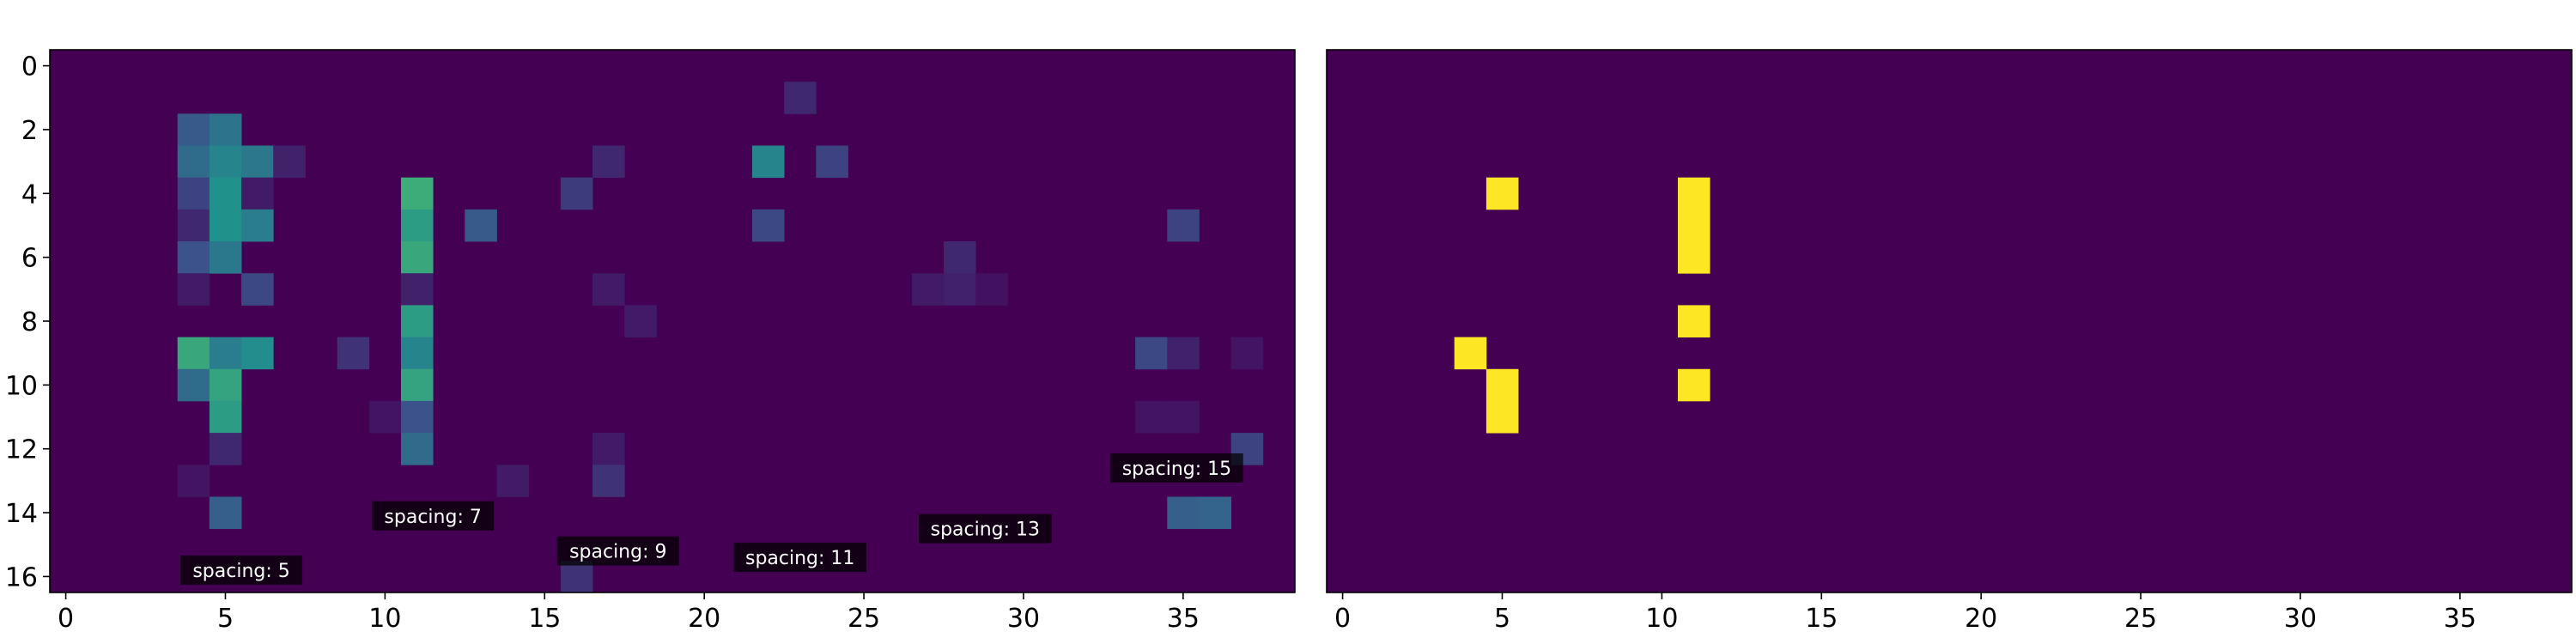  I want to click on annotation-label: spacing: 7, so click(432, 517).